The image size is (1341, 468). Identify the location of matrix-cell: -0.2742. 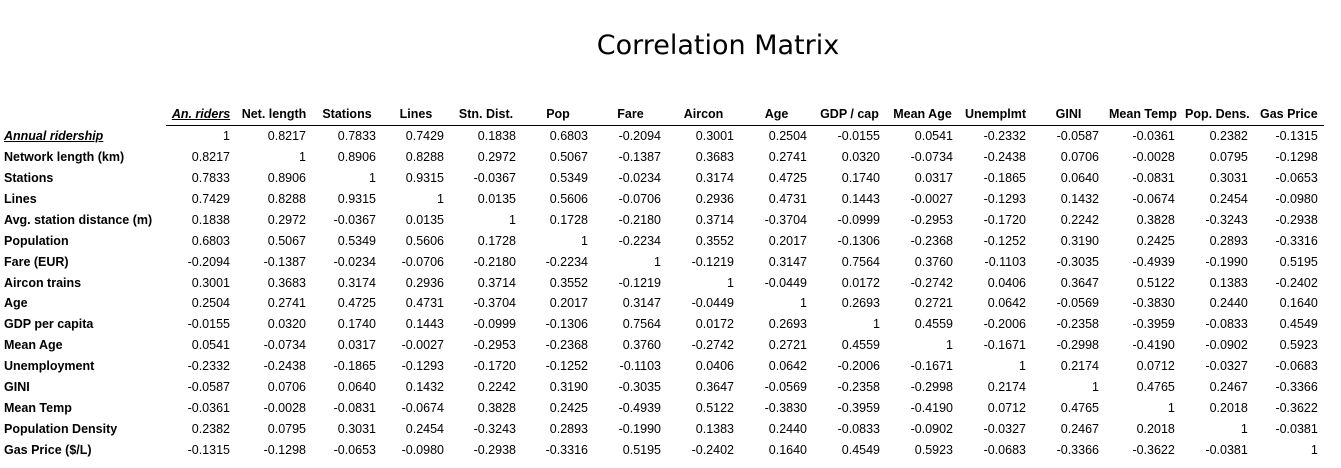
(712, 345).